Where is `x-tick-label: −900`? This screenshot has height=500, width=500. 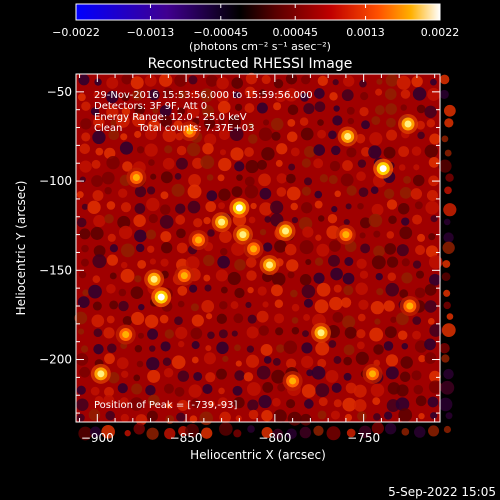 x-tick-label: −900 is located at coordinates (97, 438).